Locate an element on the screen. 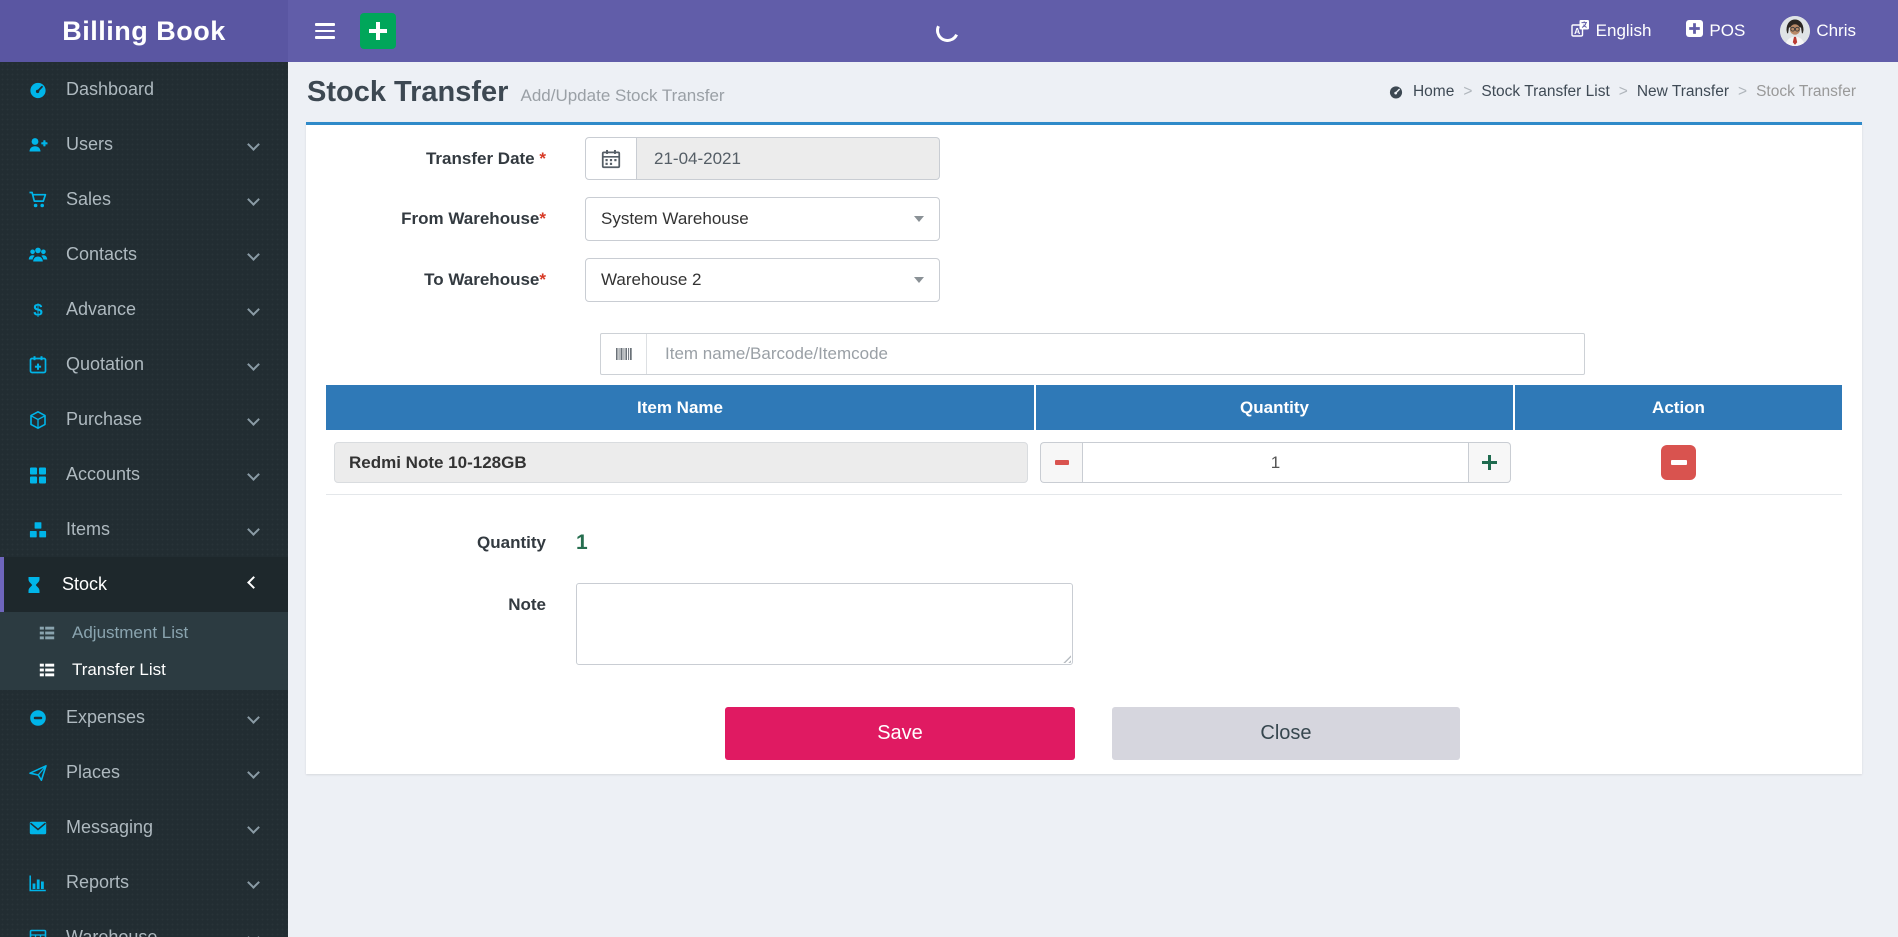 The height and width of the screenshot is (937, 1898). stock-submenu: Adjustment List Transfer List is located at coordinates (144, 651).